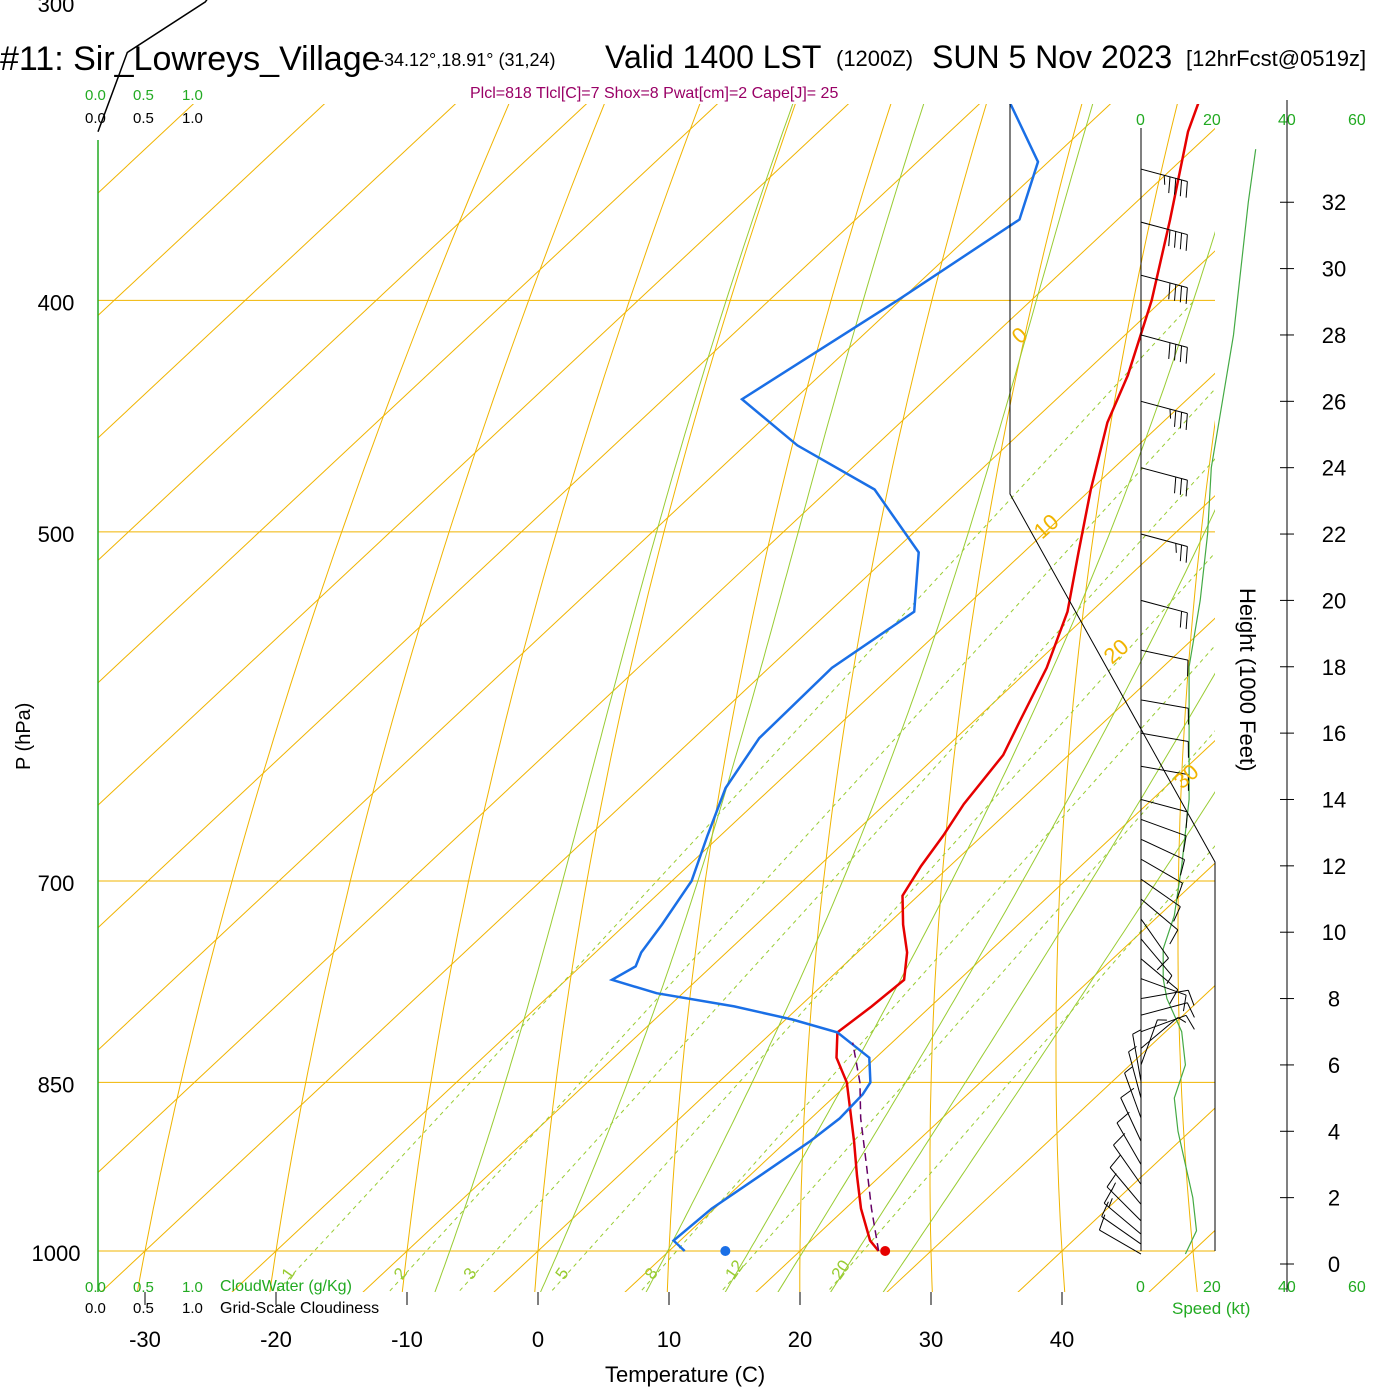 Image resolution: width=1400 pixels, height=1400 pixels. I want to click on wind-speed-tick-top-2: 40, so click(1287, 120).